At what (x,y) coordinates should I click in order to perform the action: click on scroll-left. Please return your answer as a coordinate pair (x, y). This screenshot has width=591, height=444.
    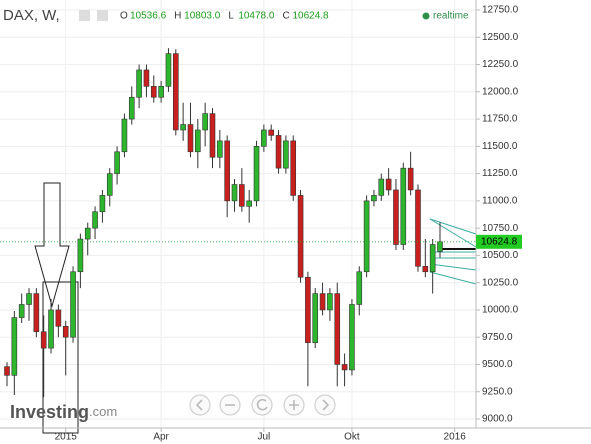
    Looking at the image, I should click on (200, 405).